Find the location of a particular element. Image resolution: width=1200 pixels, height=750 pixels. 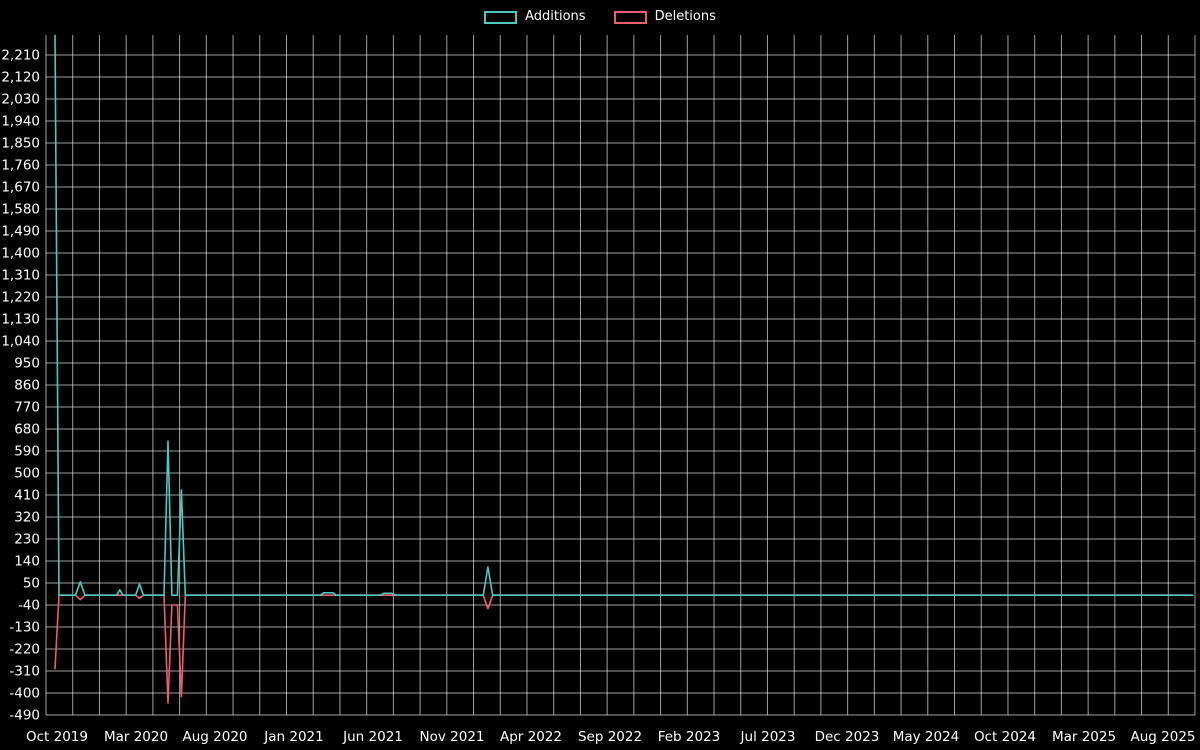

axis-tick-label: 770 is located at coordinates (27, 408).